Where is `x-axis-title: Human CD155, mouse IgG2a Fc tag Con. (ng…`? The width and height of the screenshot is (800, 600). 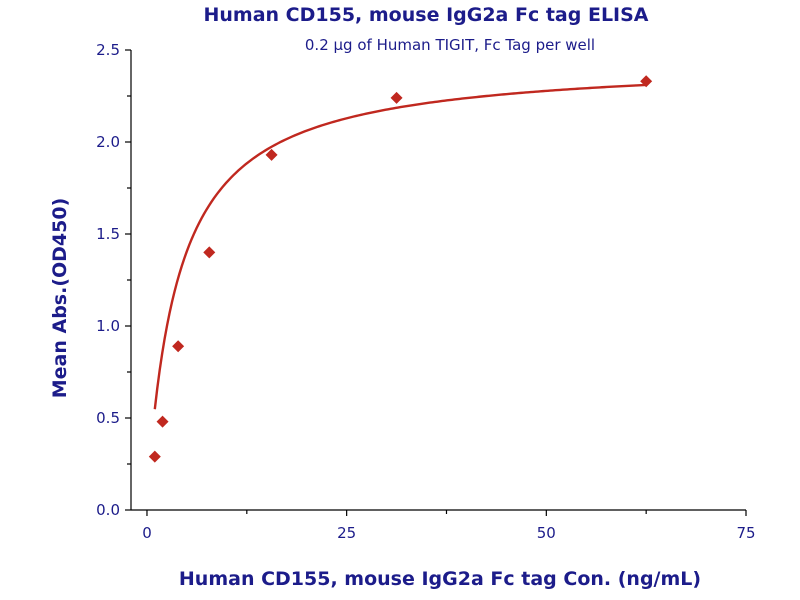
x-axis-title: Human CD155, mouse IgG2a Fc tag Con. (ng… is located at coordinates (440, 579).